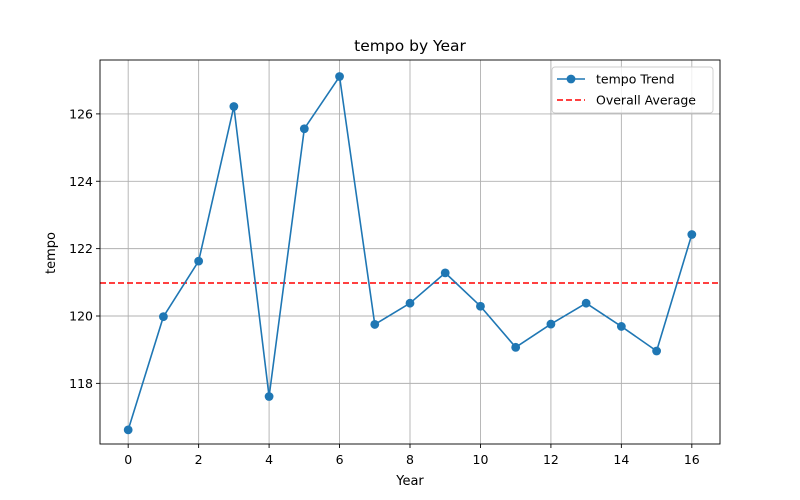 The image size is (800, 500). I want to click on x-tick-label: 10, so click(481, 459).